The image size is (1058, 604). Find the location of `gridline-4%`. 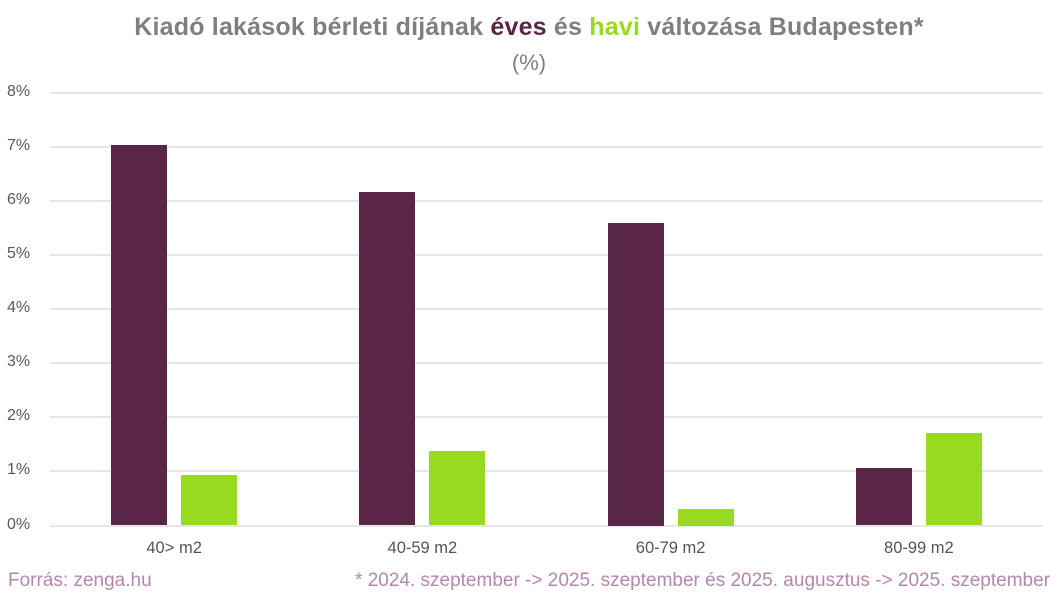

gridline-4% is located at coordinates (546, 309).